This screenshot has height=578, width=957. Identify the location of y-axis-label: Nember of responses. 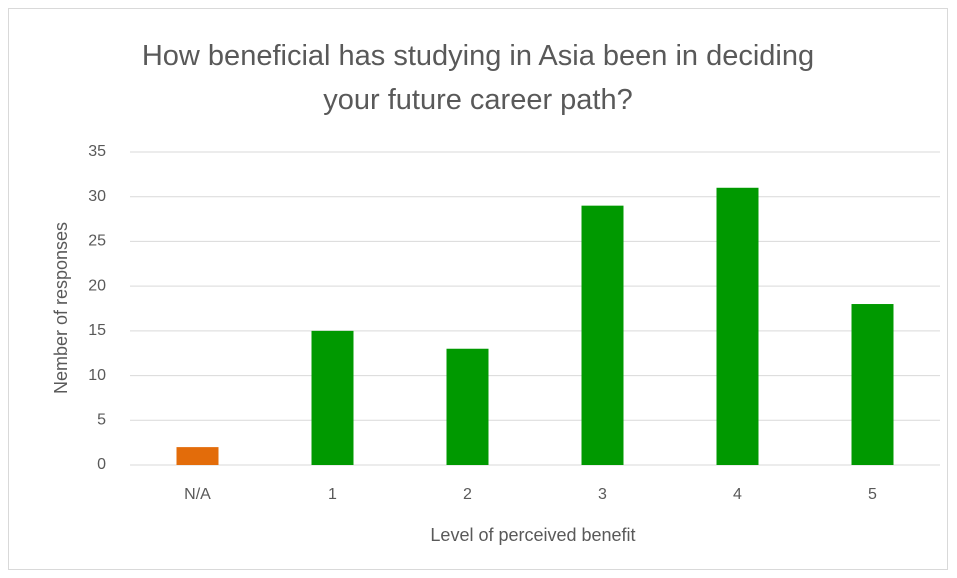
(61, 308).